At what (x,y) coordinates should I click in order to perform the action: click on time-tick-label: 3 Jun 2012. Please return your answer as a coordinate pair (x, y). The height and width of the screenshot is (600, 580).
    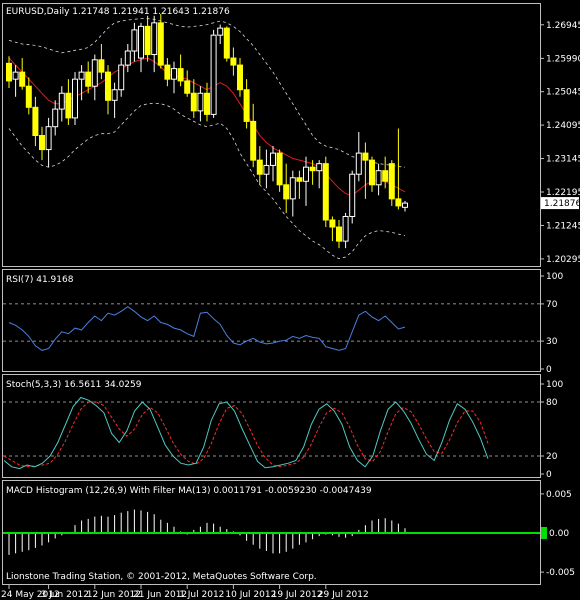
    Looking at the image, I should click on (65, 595).